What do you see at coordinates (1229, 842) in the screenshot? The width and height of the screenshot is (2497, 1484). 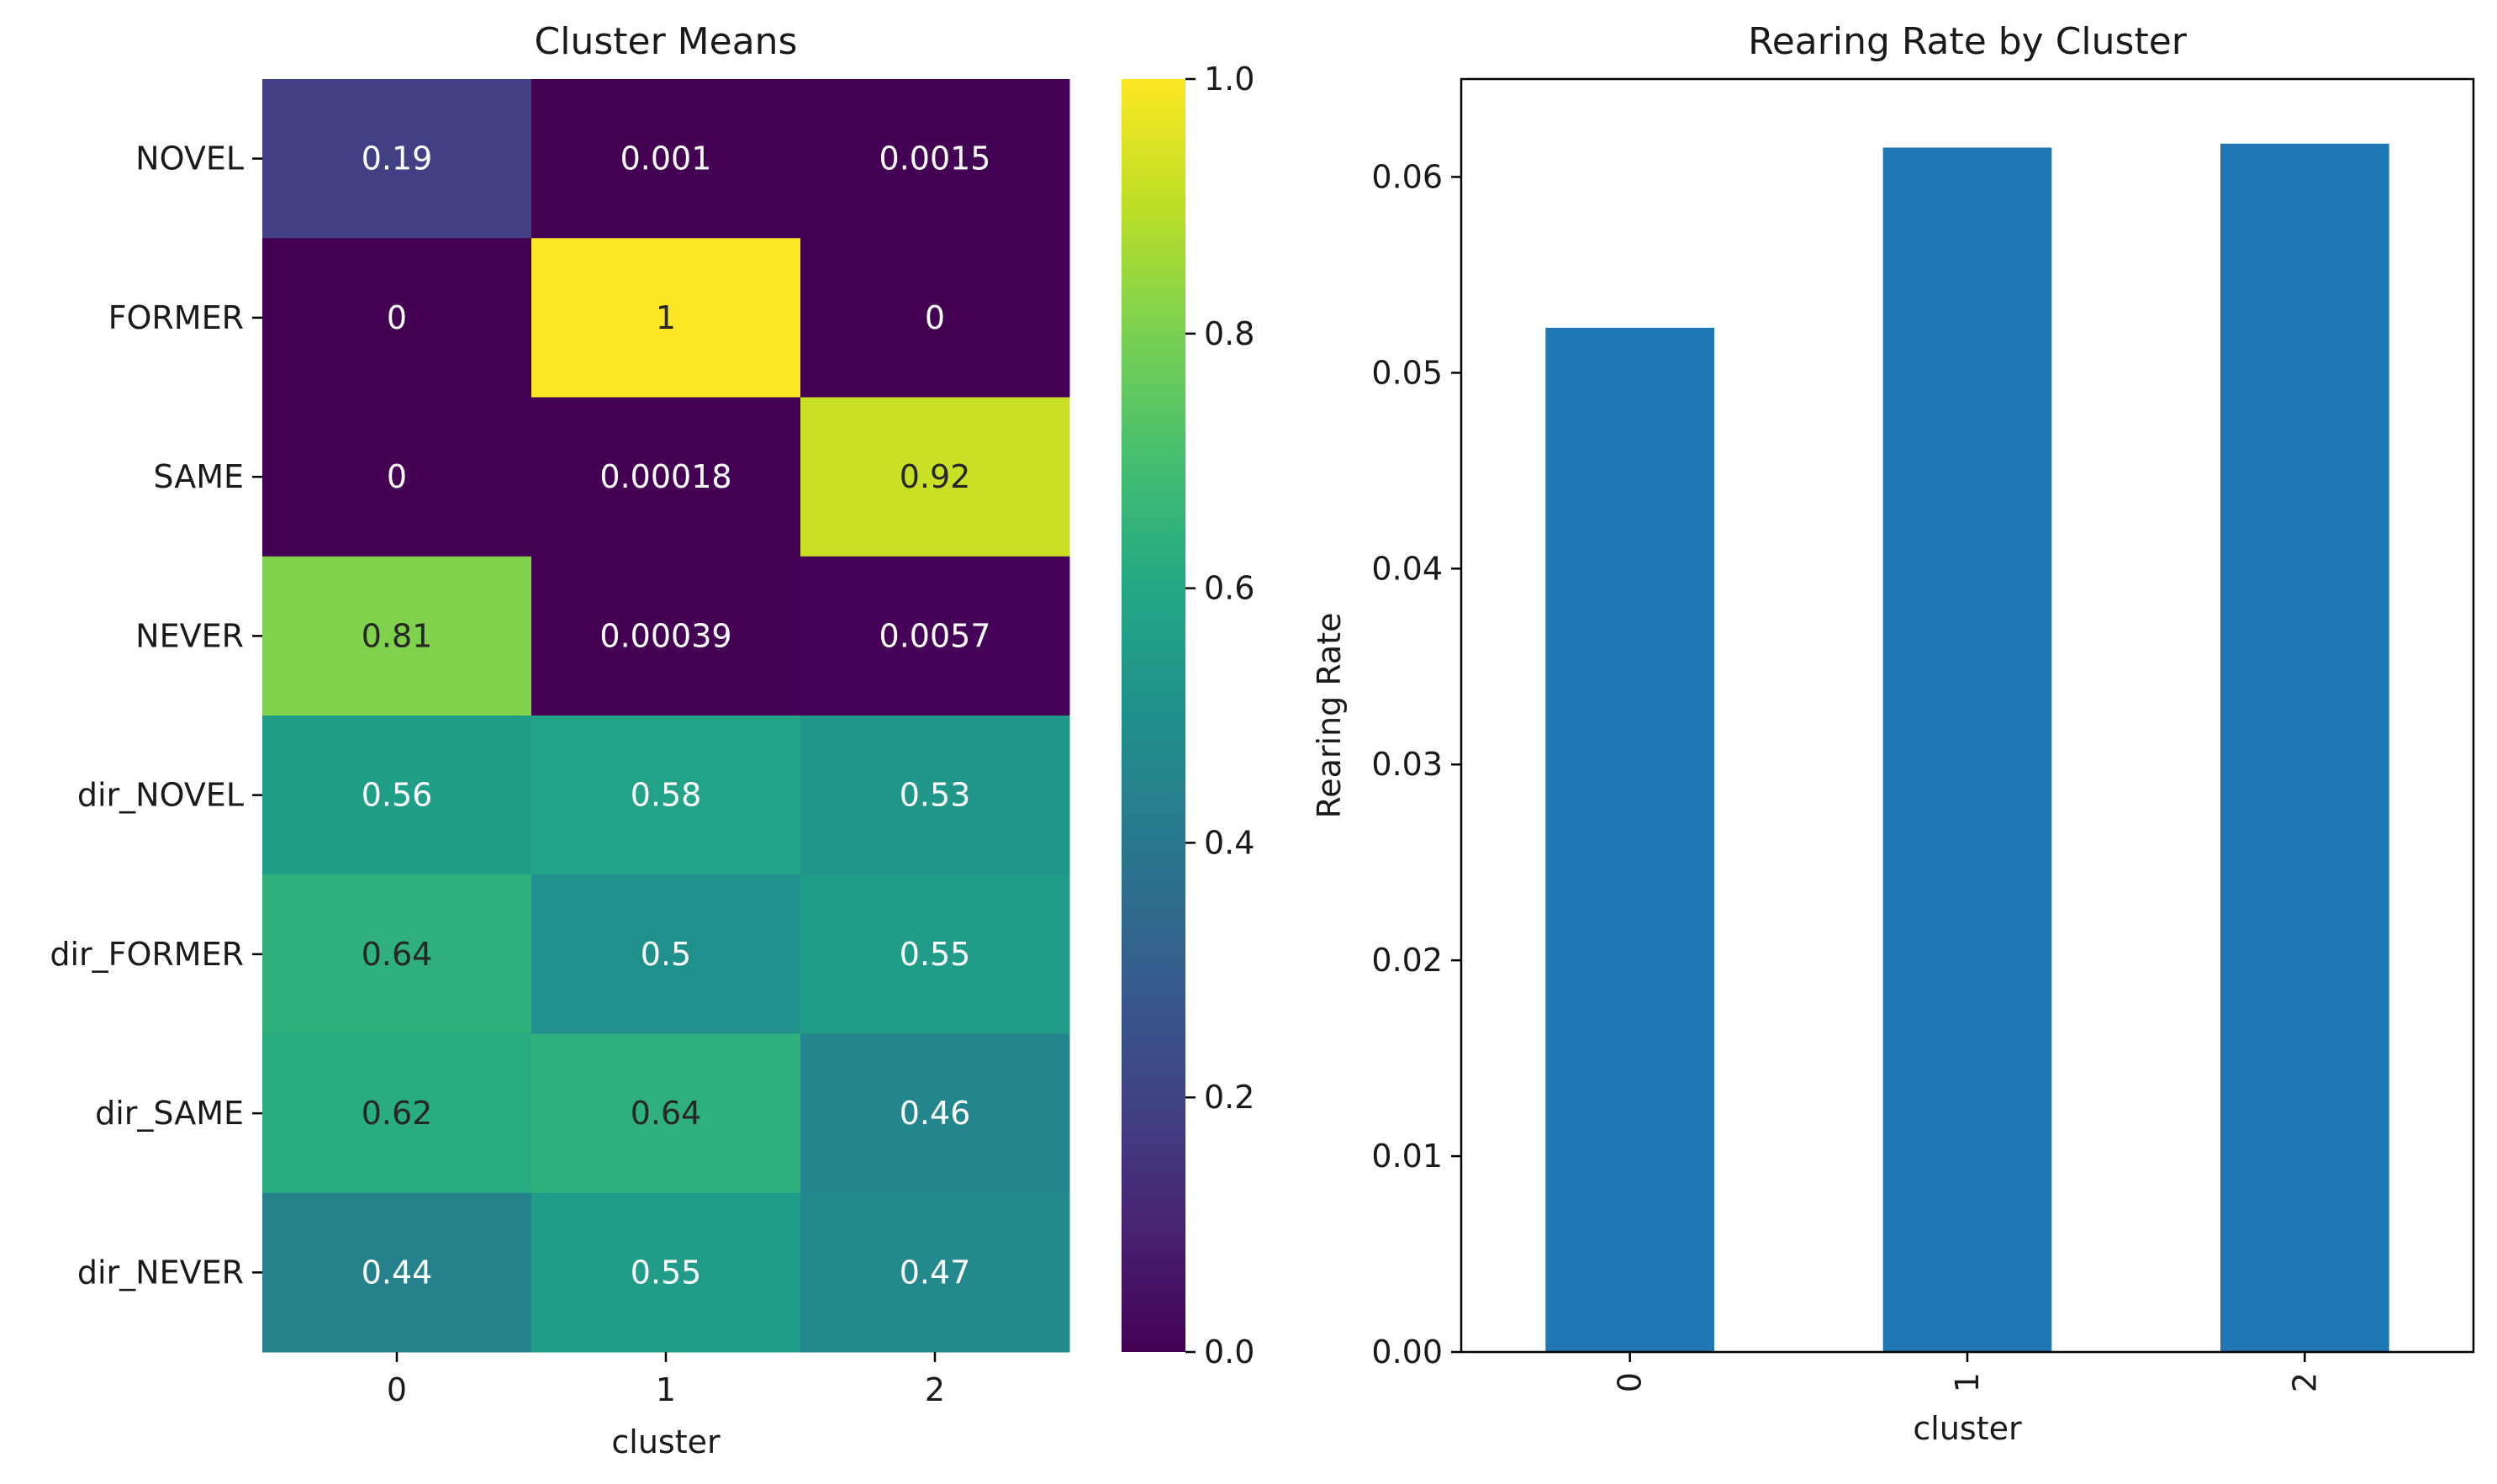 I see `colorbar-tick-label: 0.4` at bounding box center [1229, 842].